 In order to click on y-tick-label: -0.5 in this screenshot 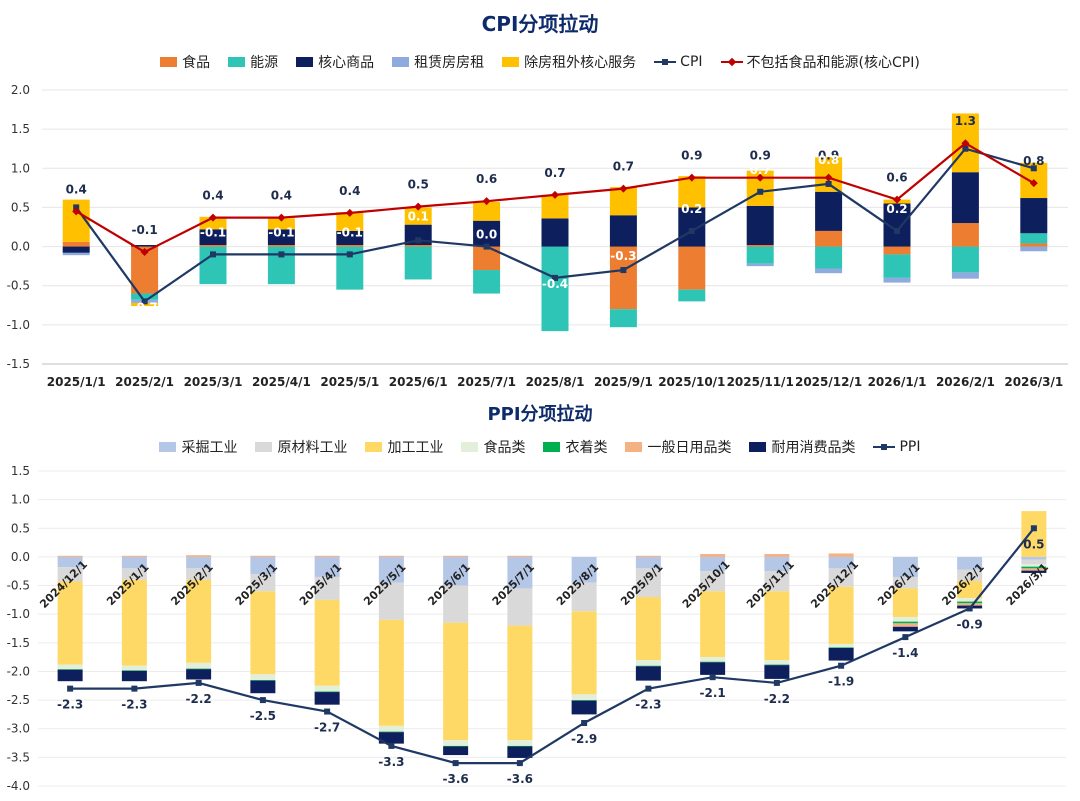, I will do `click(18, 286)`.